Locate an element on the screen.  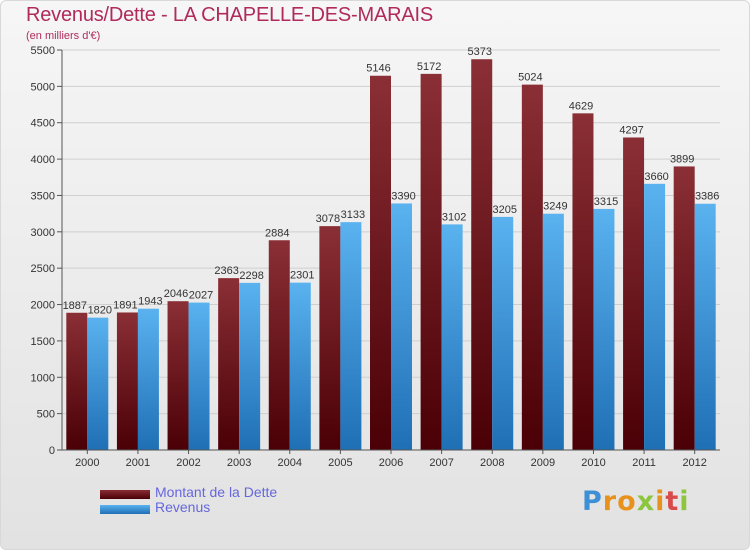
label-dette-2009: 5024 is located at coordinates (530, 78).